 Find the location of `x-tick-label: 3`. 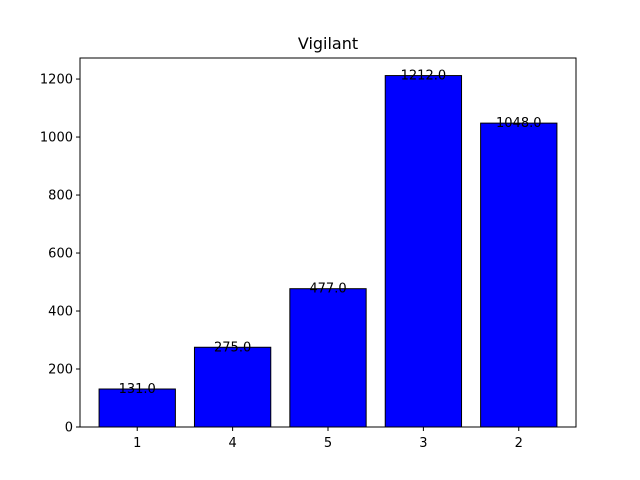

x-tick-label: 3 is located at coordinates (423, 443).